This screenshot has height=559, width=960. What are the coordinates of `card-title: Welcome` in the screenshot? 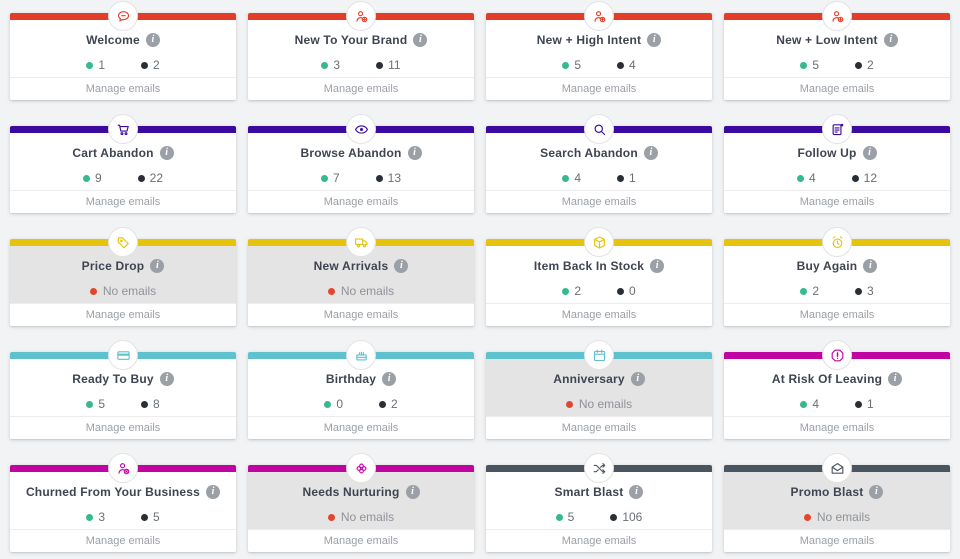 It's located at (113, 40).